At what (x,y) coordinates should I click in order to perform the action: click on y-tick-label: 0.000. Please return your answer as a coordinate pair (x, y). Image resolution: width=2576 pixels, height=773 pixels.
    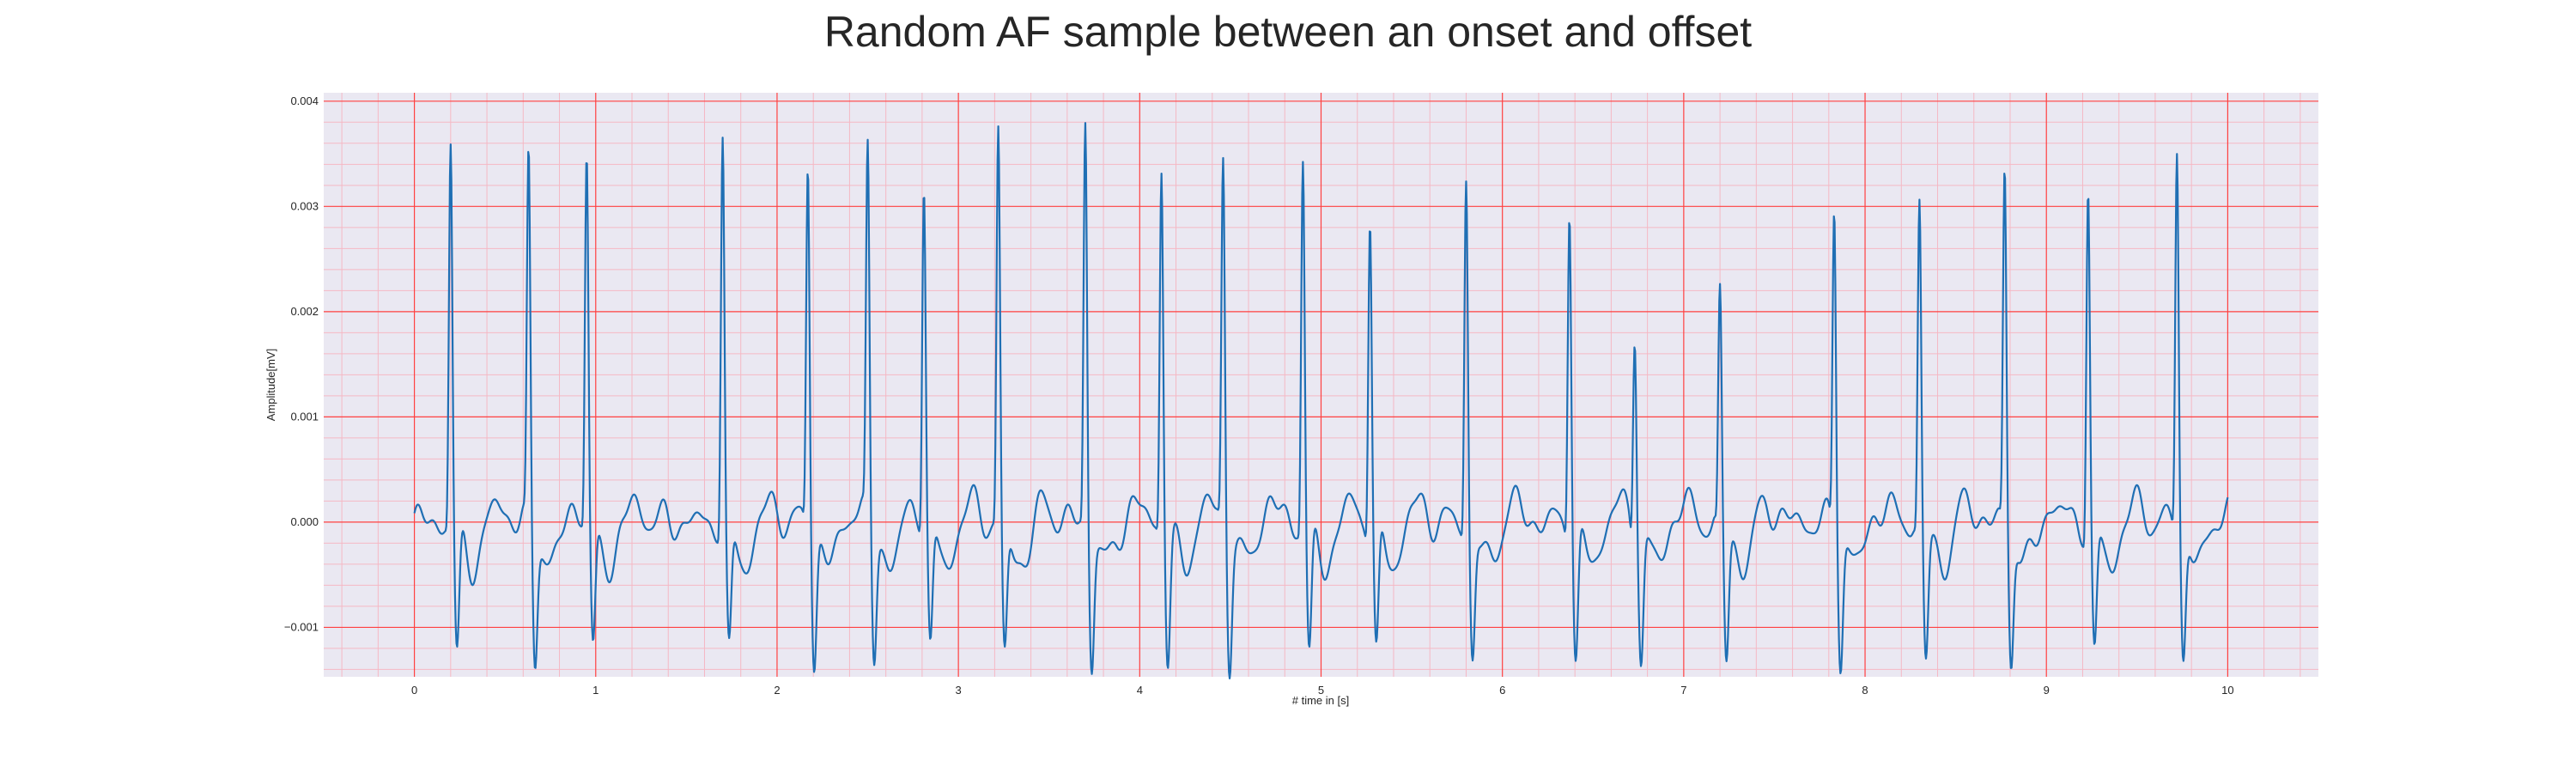
    Looking at the image, I should click on (304, 521).